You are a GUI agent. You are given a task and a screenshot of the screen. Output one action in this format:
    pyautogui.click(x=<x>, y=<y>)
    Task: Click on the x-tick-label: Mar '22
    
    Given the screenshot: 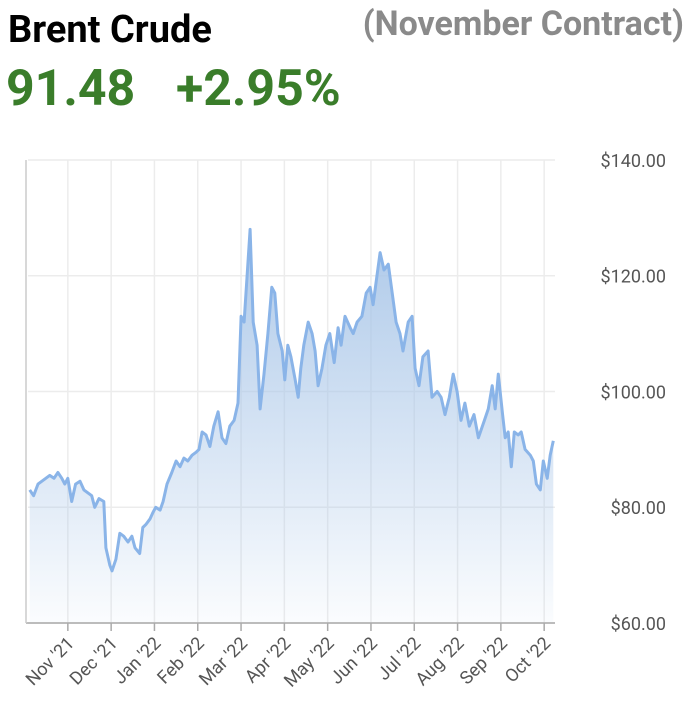 What is the action you would take?
    pyautogui.click(x=223, y=661)
    